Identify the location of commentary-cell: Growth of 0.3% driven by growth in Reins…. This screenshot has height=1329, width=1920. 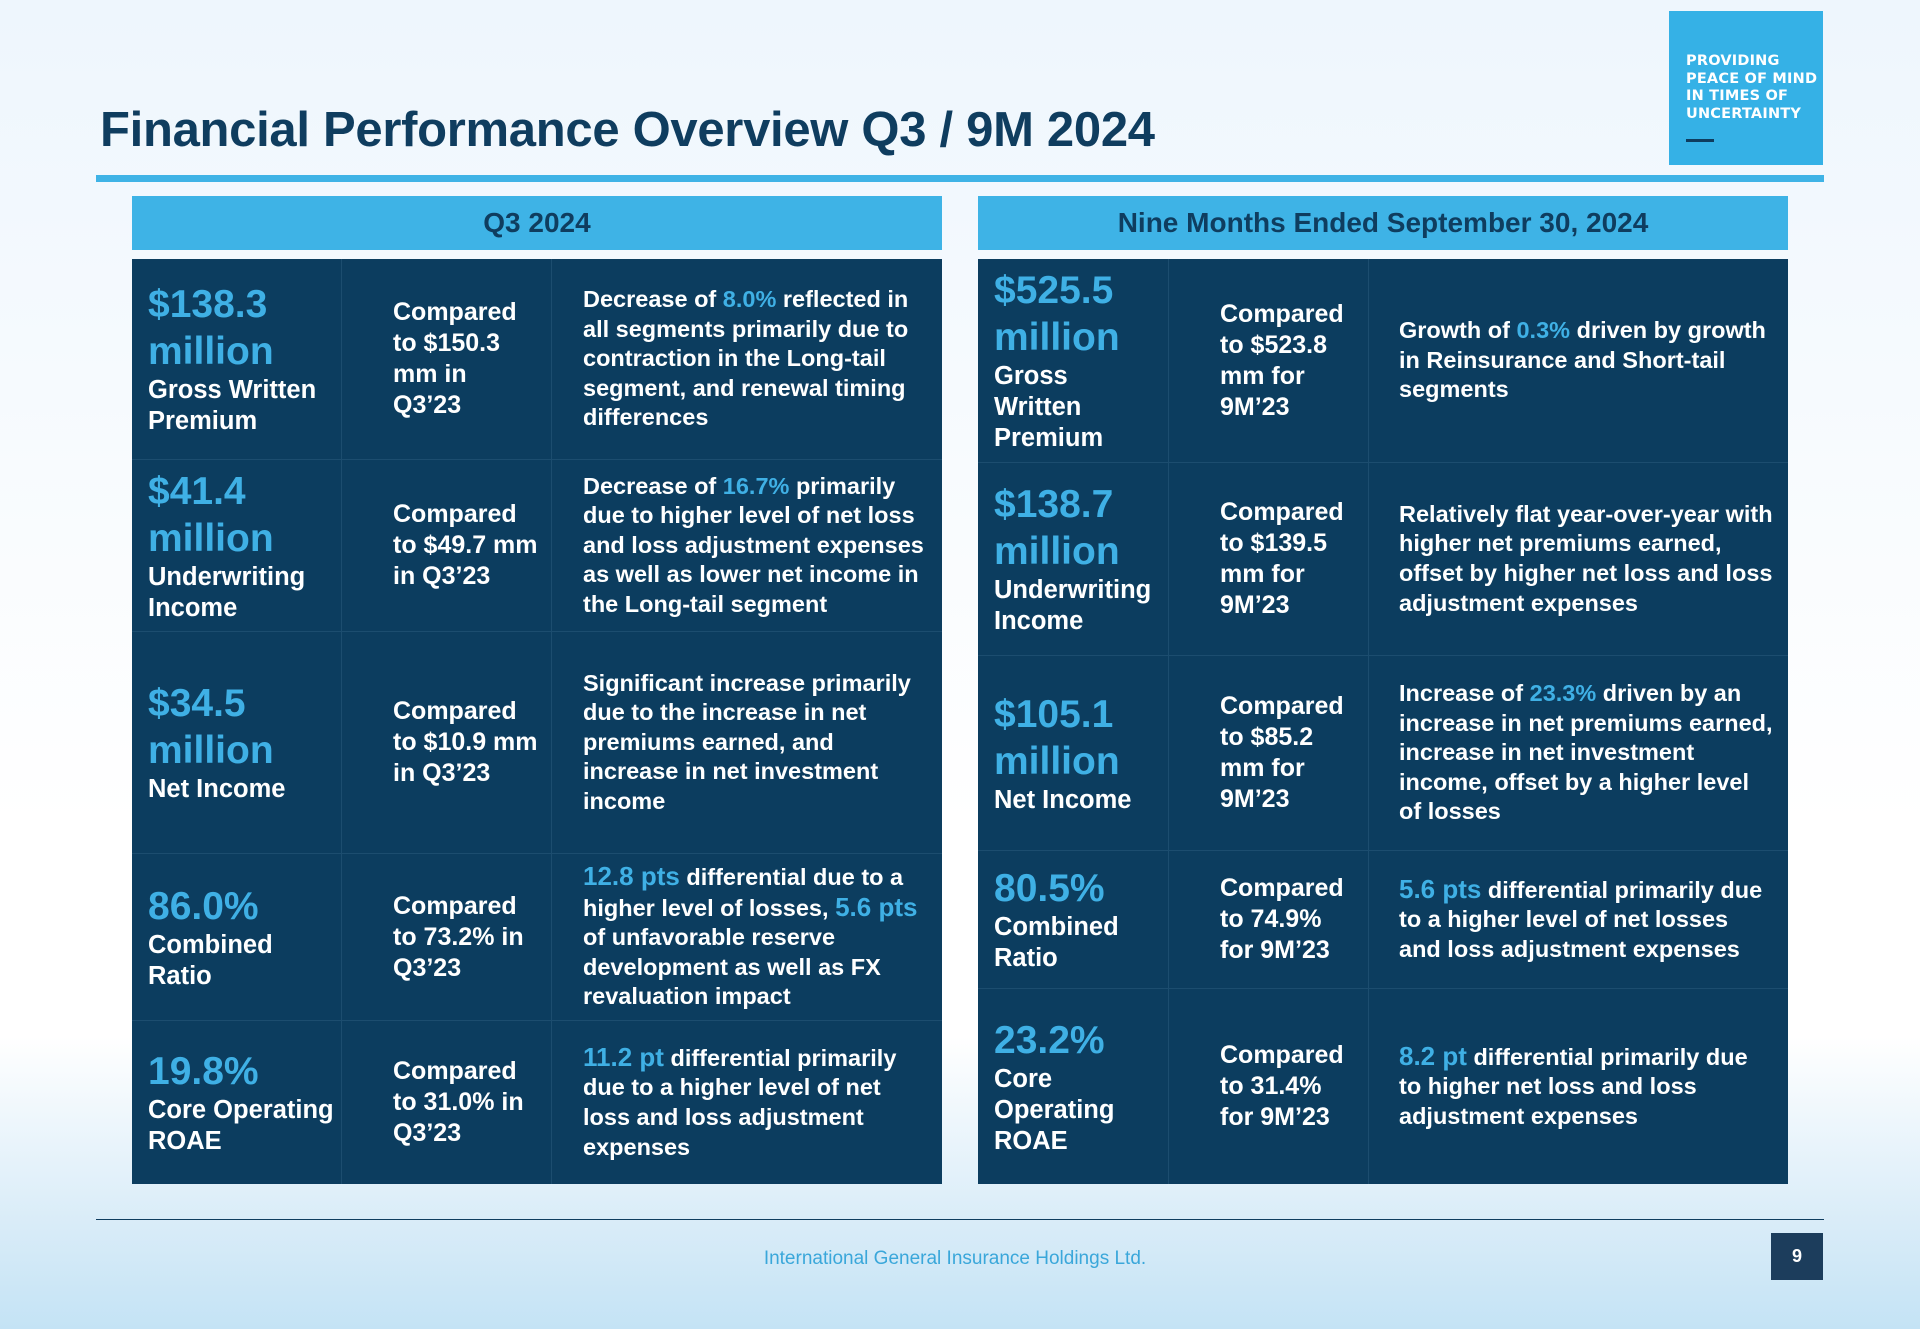
(1578, 360).